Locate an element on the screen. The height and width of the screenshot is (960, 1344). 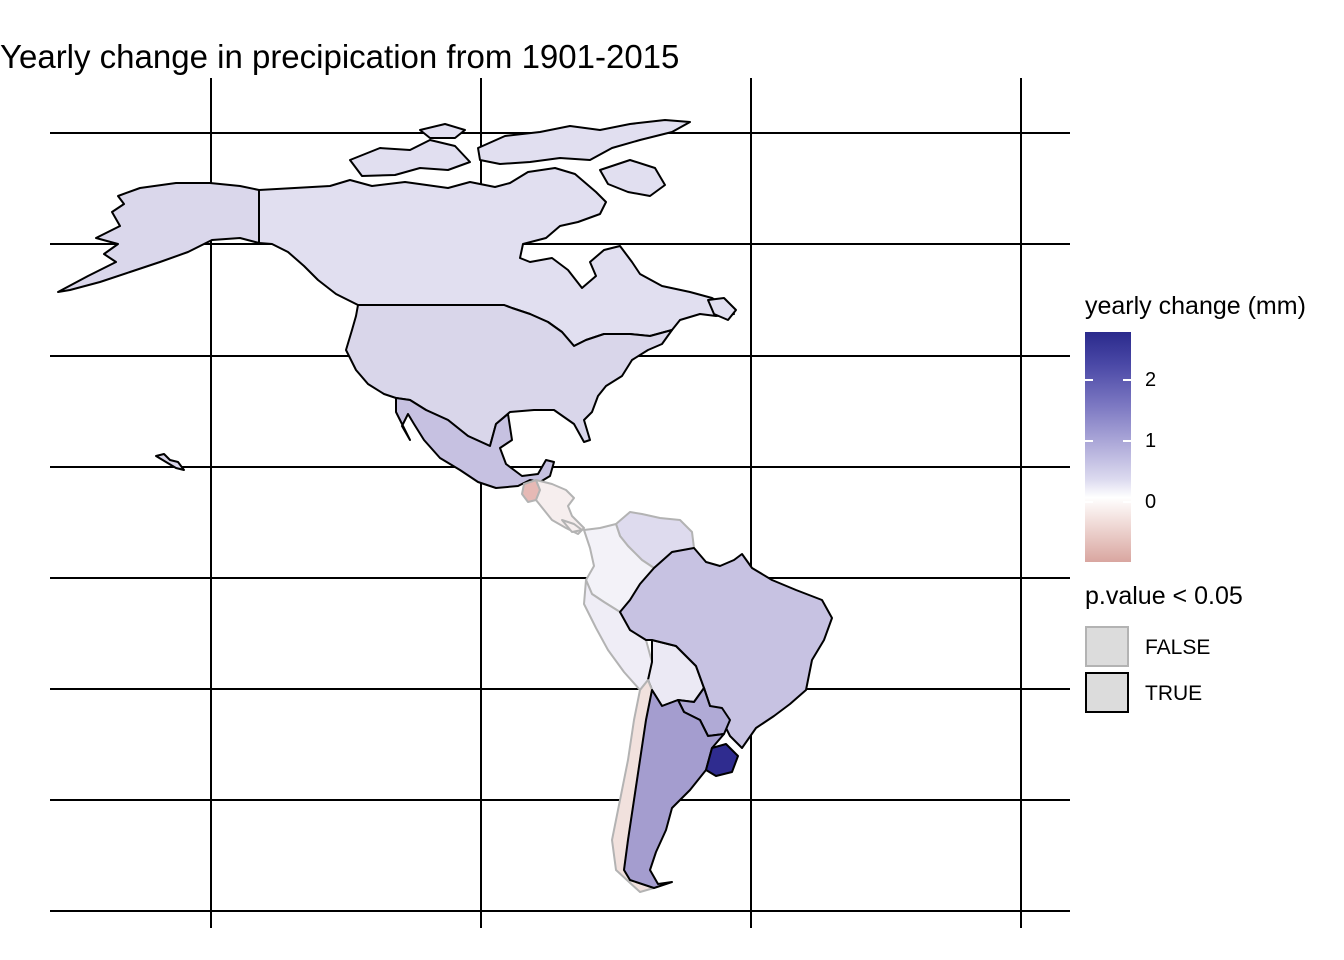
pvalue-key-true is located at coordinates (1107, 692).